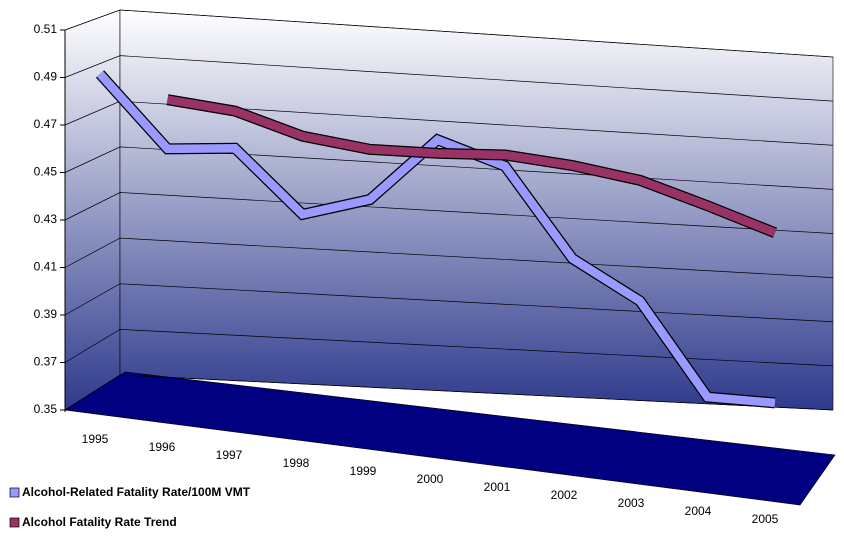  I want to click on y-tick-label: 0.37, so click(46, 362).